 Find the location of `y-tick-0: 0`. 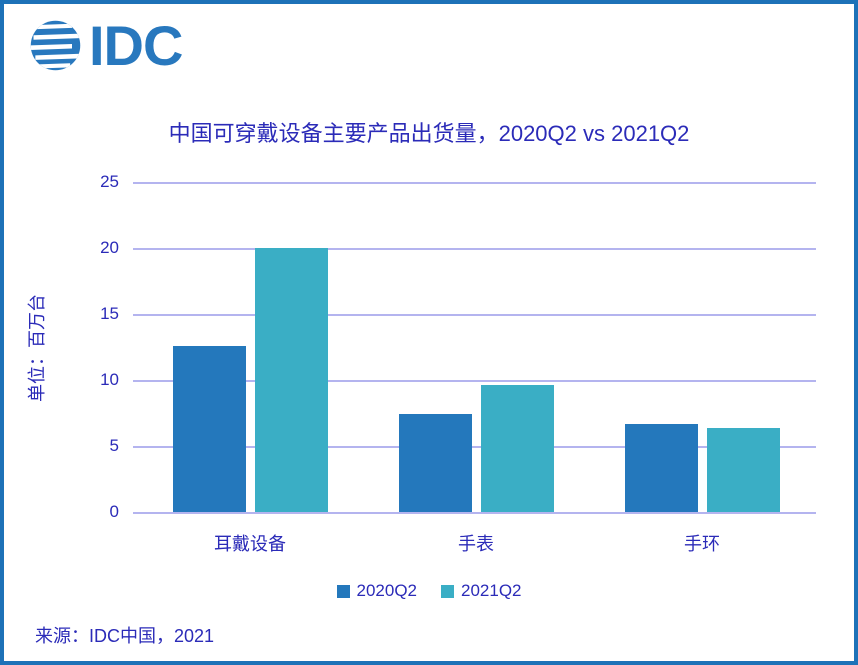

y-tick-0: 0 is located at coordinates (114, 511).